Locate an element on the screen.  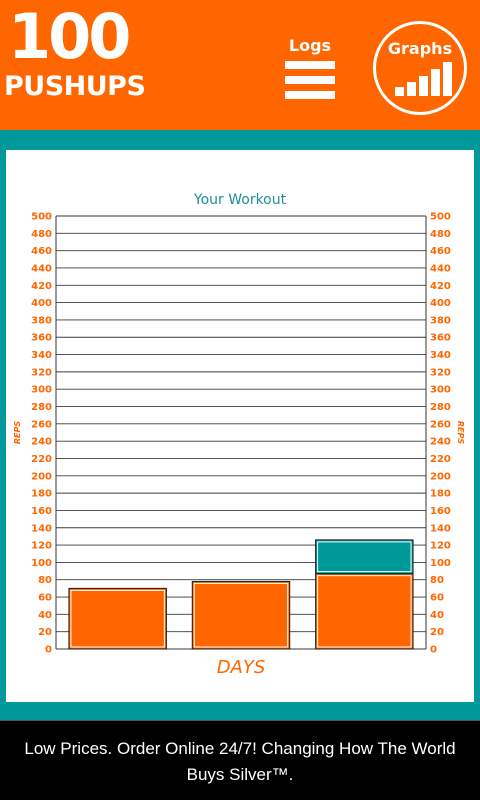
y-tick-label-right: 480 is located at coordinates (440, 234).